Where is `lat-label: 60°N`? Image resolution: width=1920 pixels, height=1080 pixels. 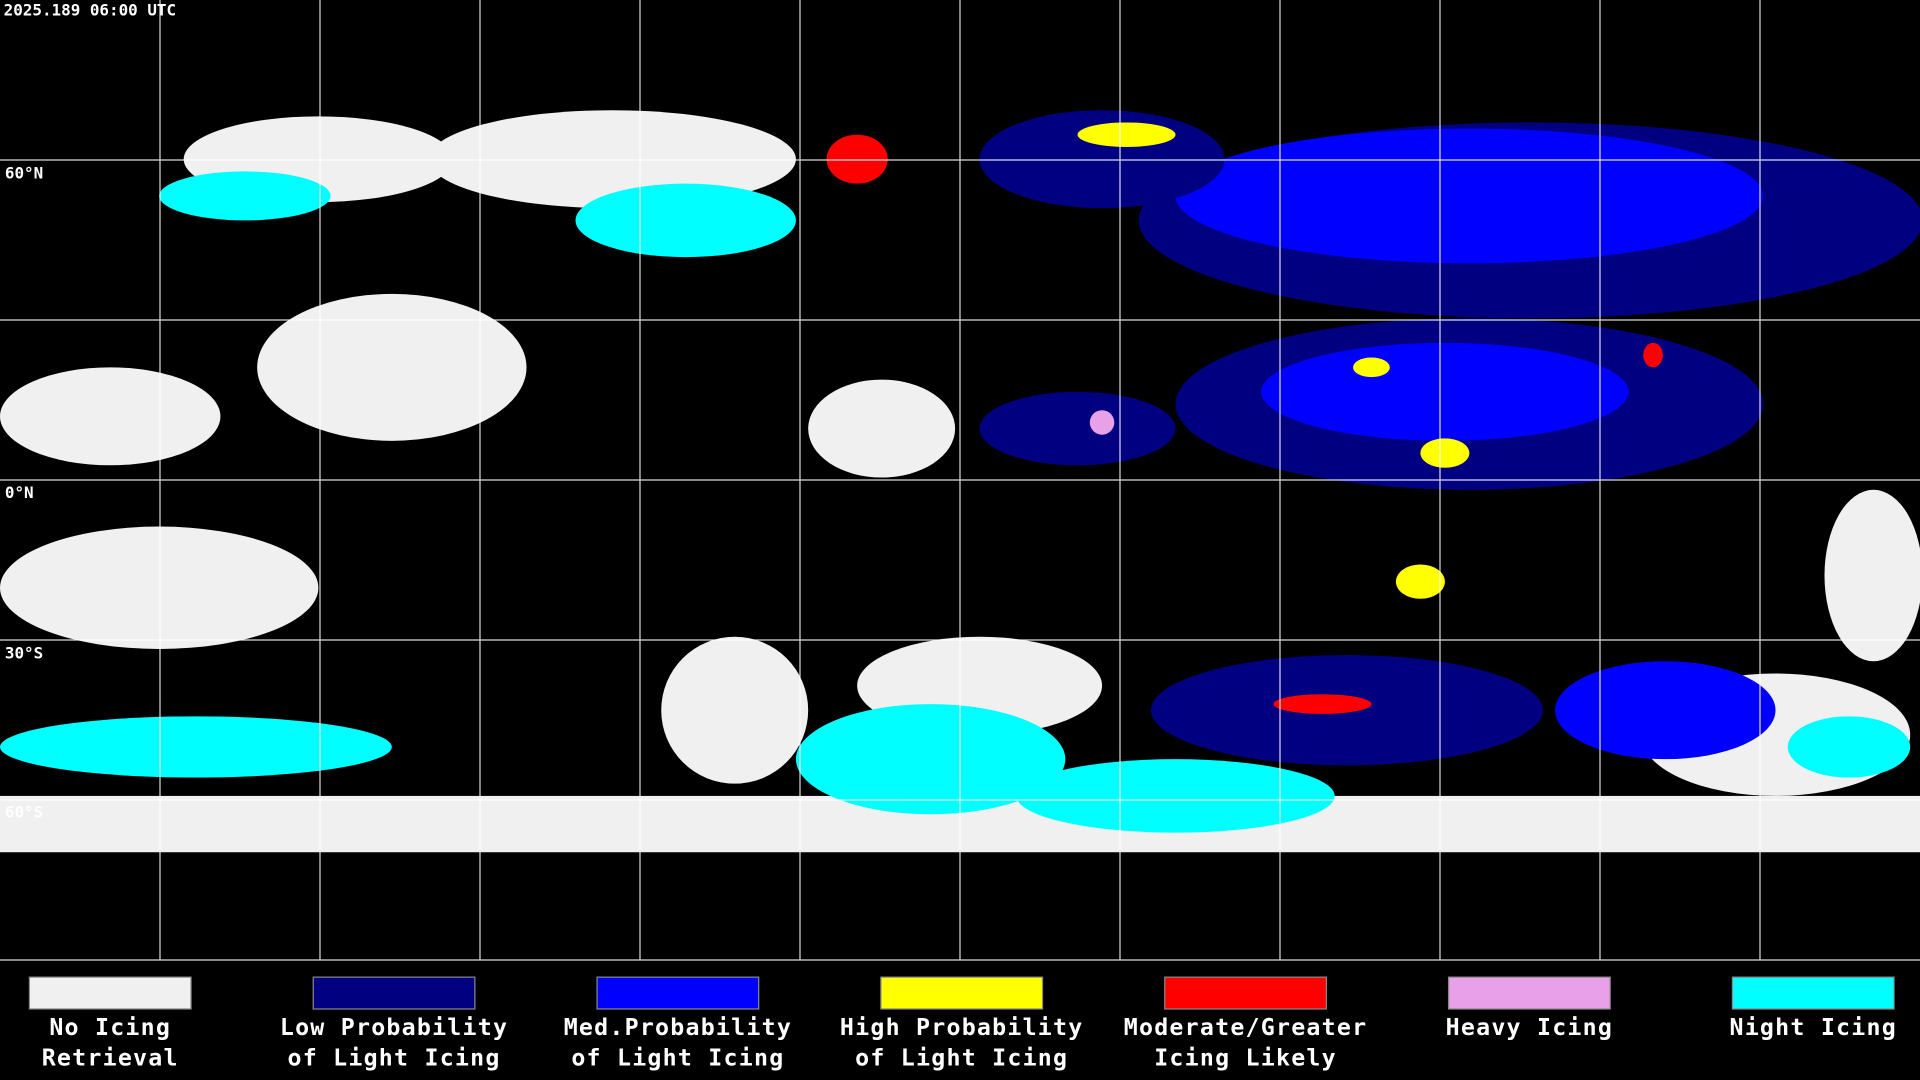
lat-label: 60°N is located at coordinates (24, 172).